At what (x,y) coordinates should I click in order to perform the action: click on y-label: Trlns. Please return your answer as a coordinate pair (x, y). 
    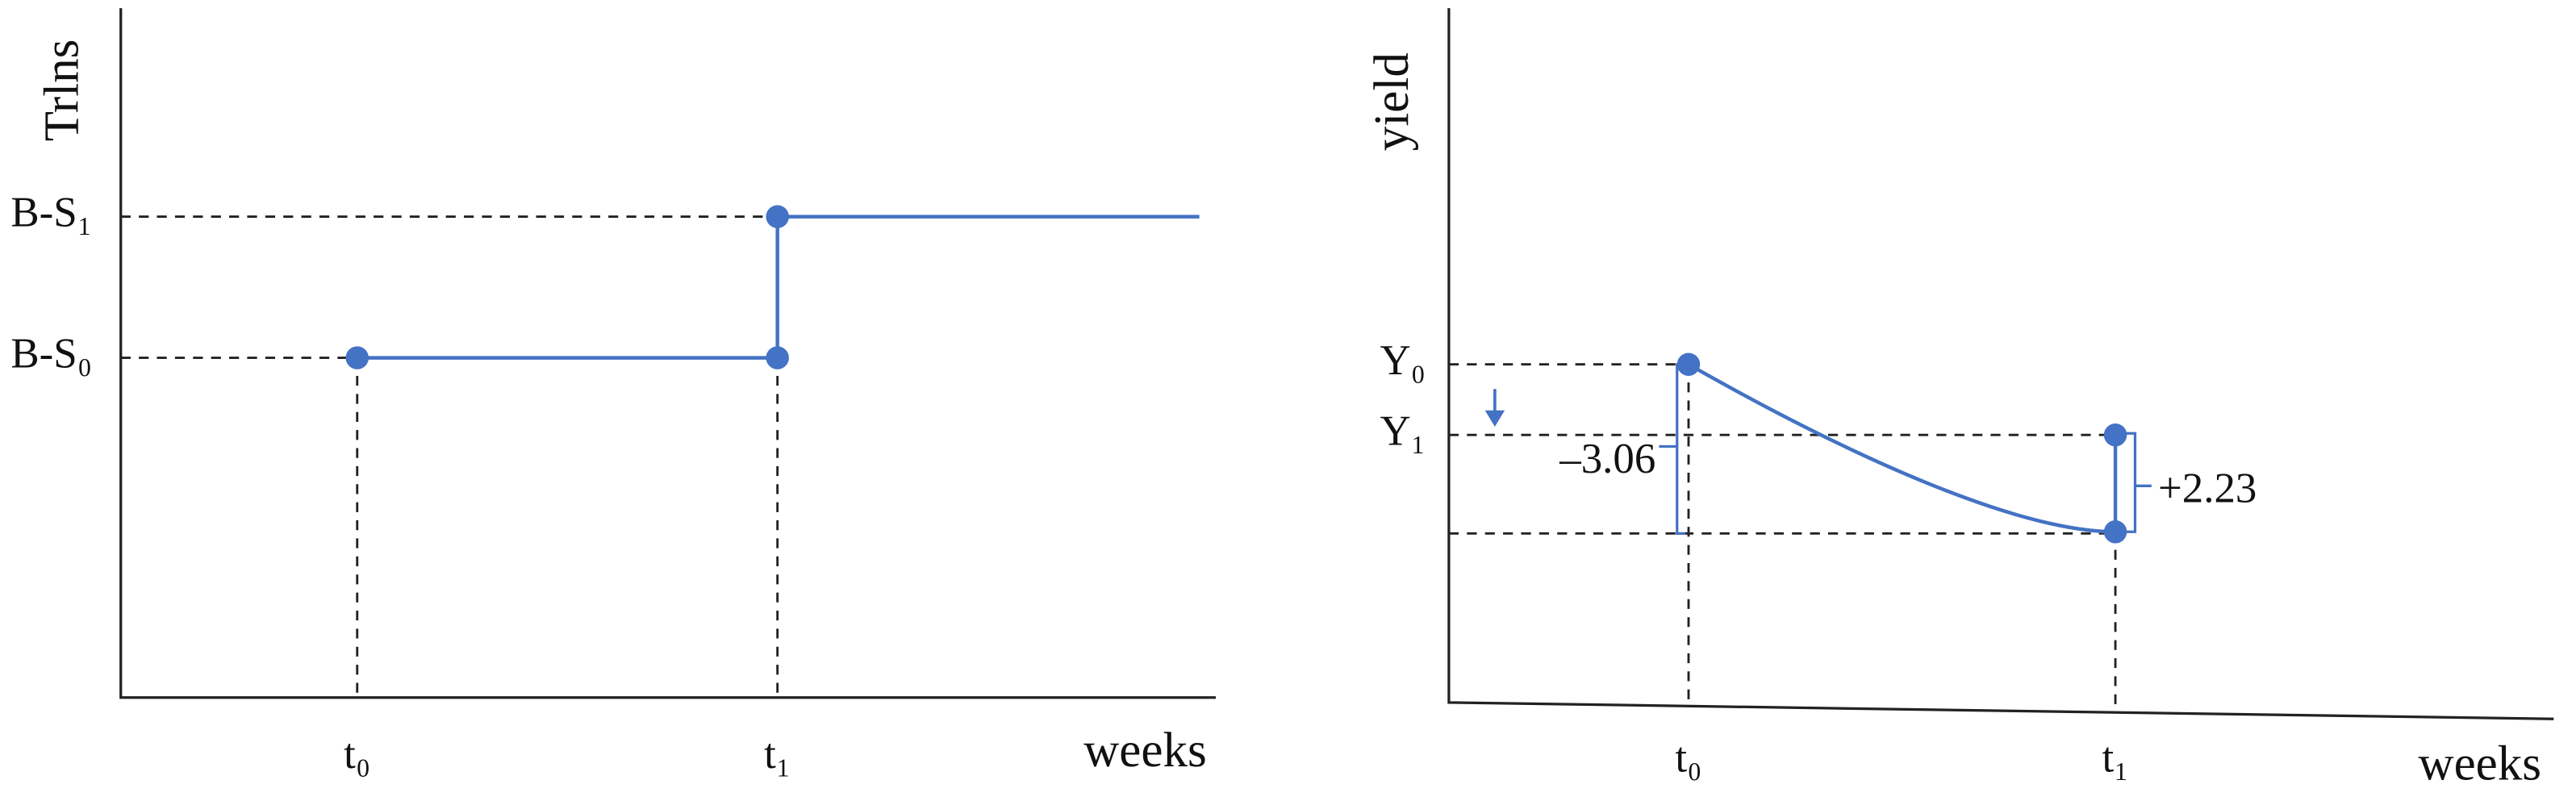
    Looking at the image, I should click on (63, 91).